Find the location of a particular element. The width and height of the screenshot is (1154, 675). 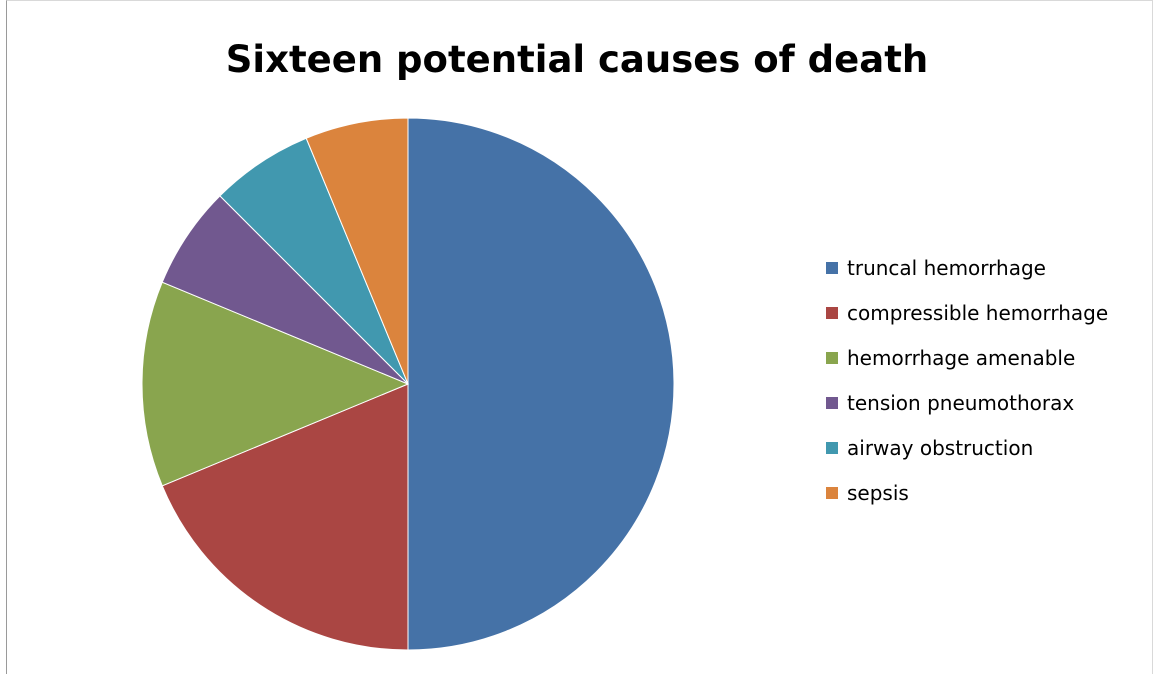

chart-title: Sixteen potential causes of death is located at coordinates (577, 59).